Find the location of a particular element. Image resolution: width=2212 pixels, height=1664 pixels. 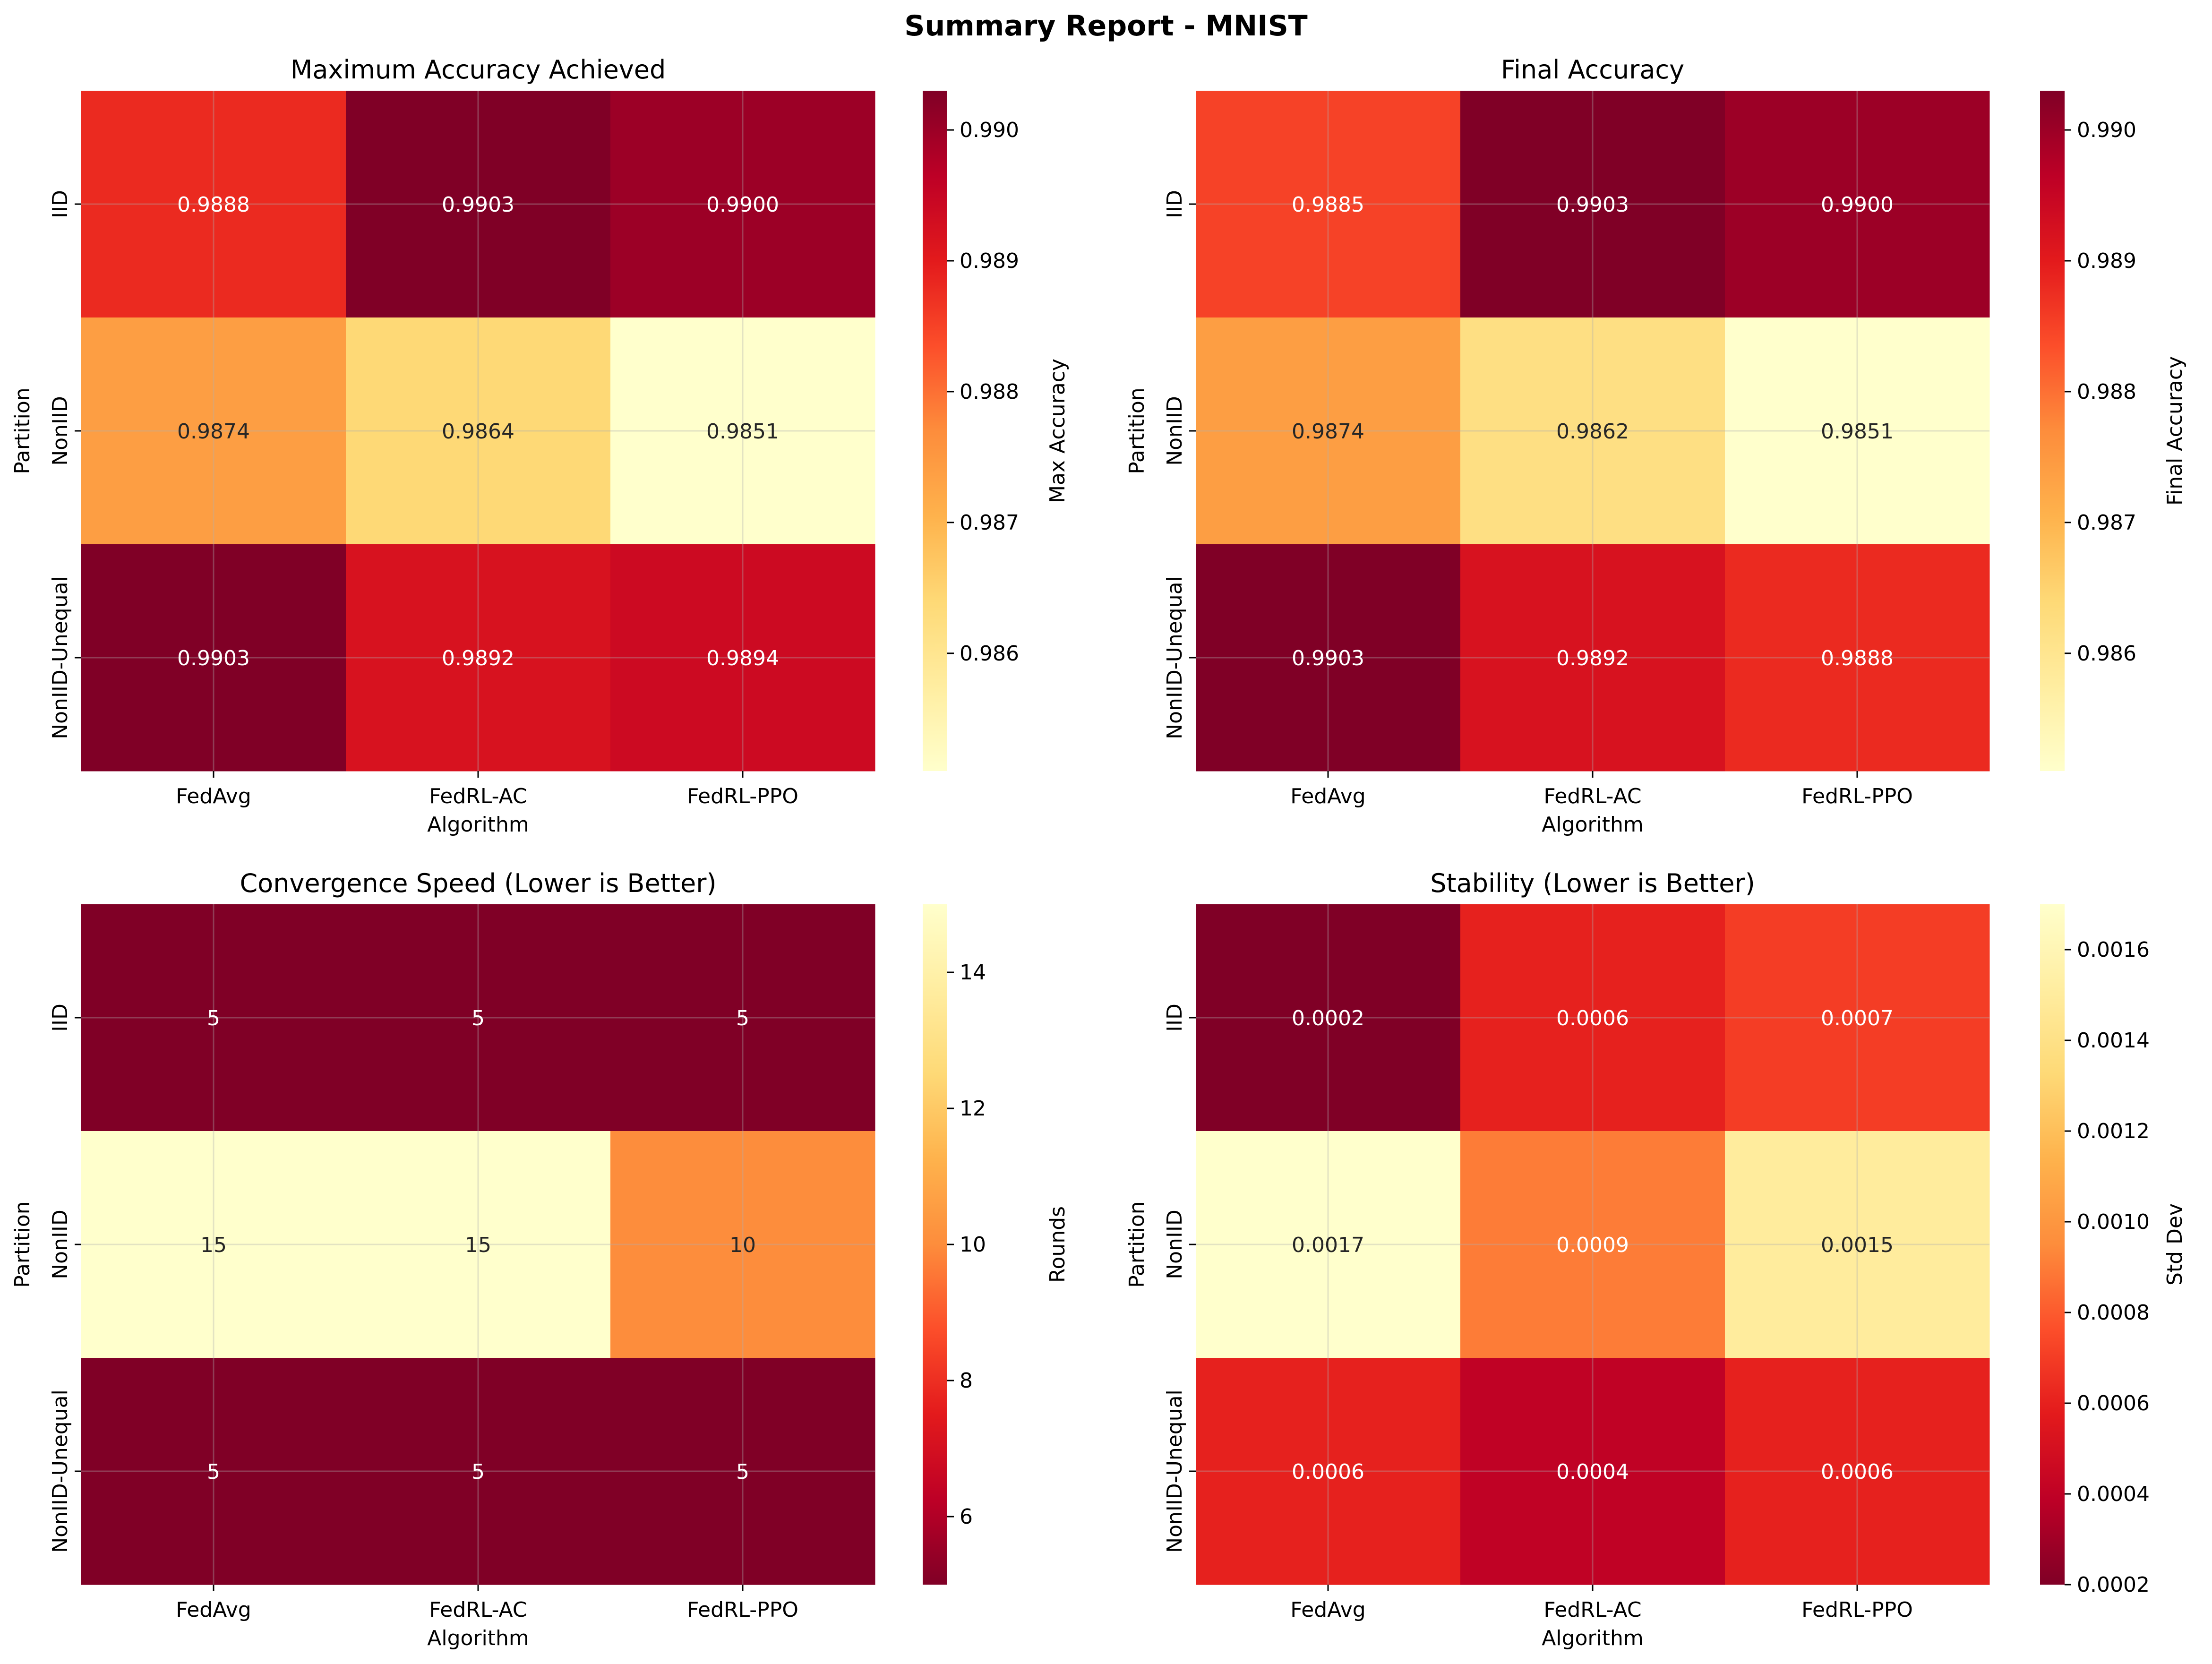

chart-title: Maximum Accuracy Achieved is located at coordinates (478, 70).